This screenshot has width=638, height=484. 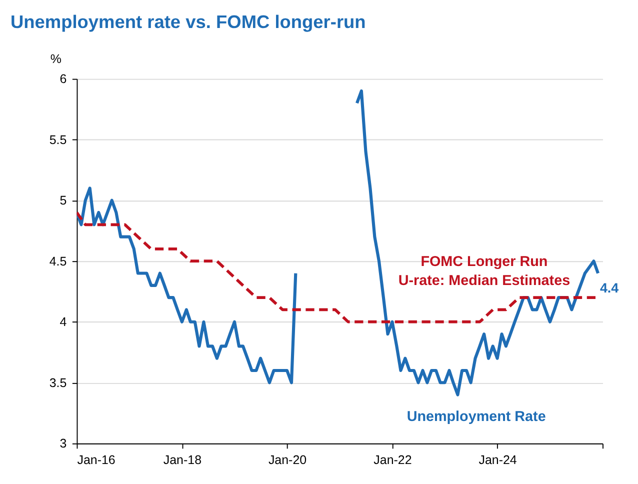 I want to click on x-tick-label: Jan-20, so click(x=287, y=460).